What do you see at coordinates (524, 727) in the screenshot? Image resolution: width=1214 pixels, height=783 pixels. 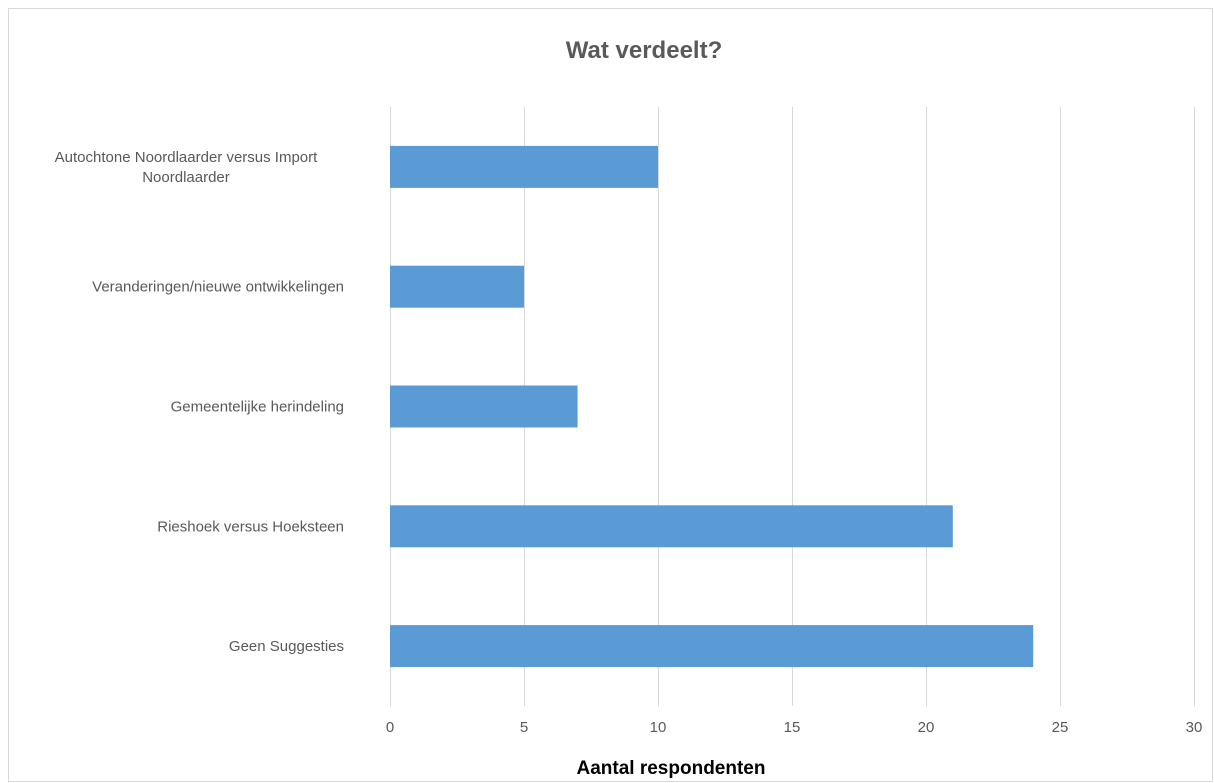 I see `x-tick-label: 5` at bounding box center [524, 727].